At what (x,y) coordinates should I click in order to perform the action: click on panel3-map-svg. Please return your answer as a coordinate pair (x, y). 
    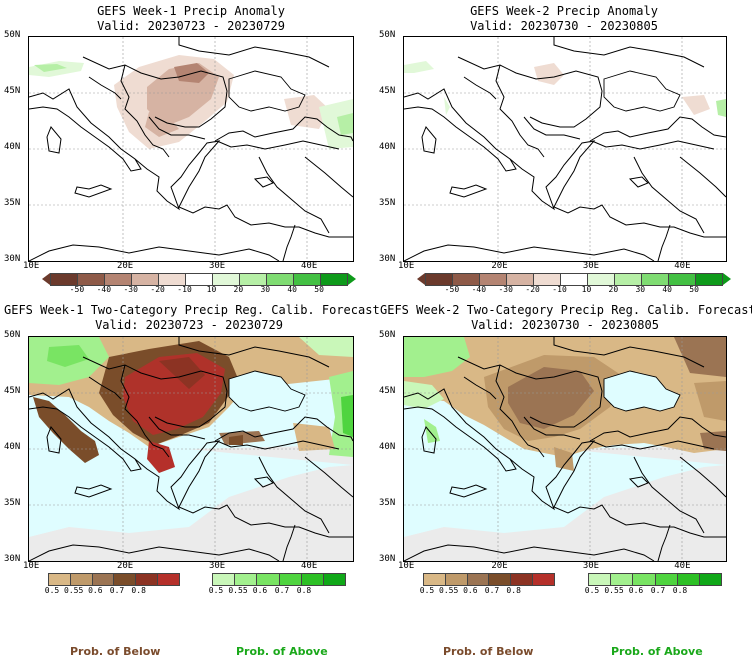
    Looking at the image, I should click on (191, 449).